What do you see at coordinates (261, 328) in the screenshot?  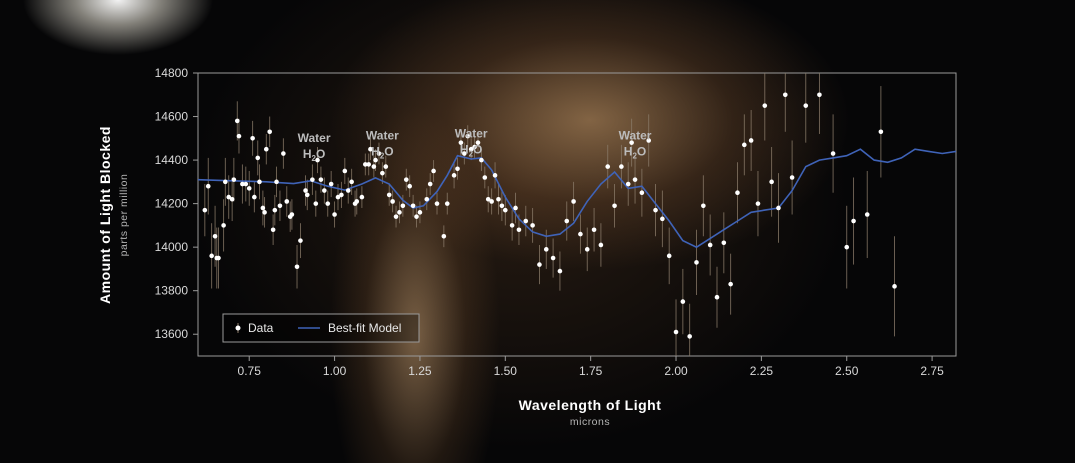 I see `legend-data-label: Data` at bounding box center [261, 328].